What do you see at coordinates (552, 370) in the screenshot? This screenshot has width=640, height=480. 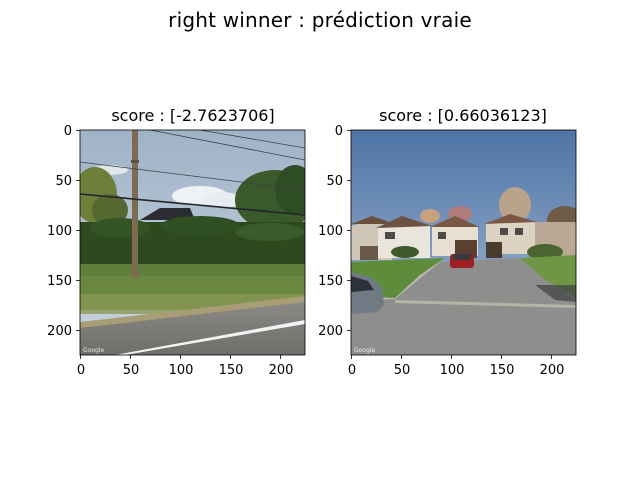 I see `right-x-tick-label: 200` at bounding box center [552, 370].